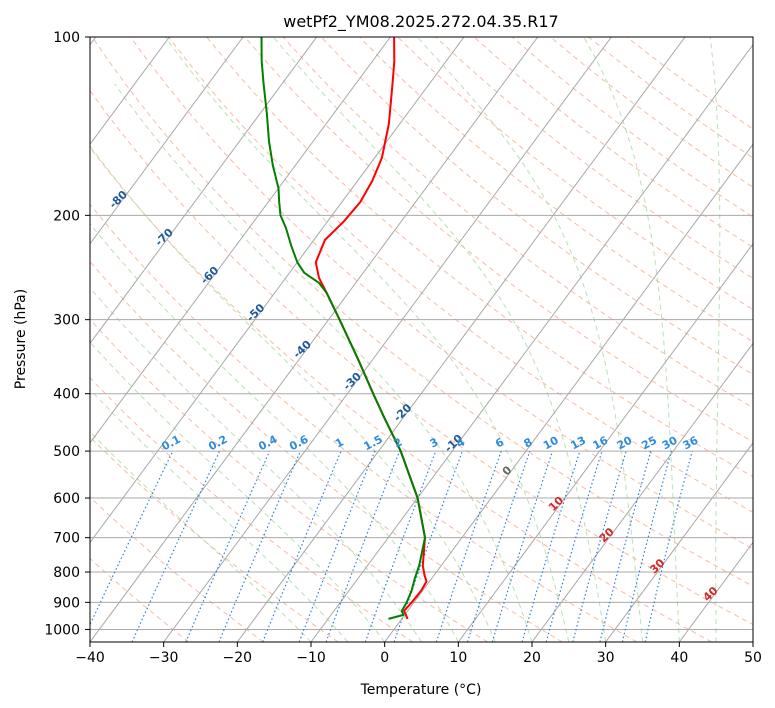  Describe the element at coordinates (66, 395) in the screenshot. I see `y-tick-label: 400` at that location.